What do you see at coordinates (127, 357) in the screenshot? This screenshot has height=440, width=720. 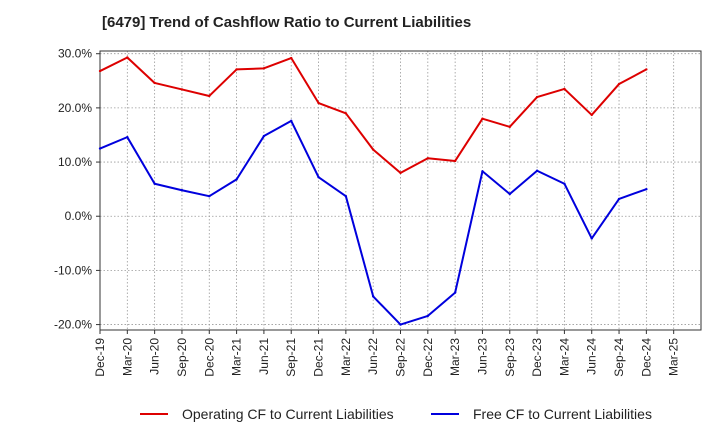 I see `x-tick-label: Mar-20` at bounding box center [127, 357].